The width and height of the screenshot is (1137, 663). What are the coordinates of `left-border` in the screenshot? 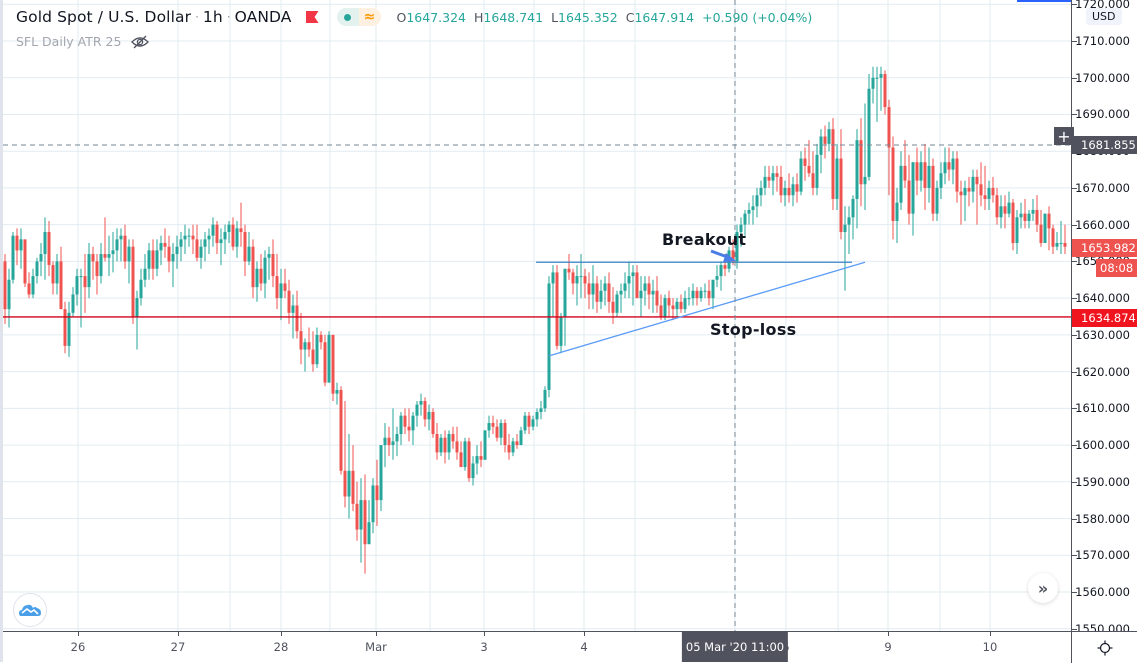 It's located at (1, 331).